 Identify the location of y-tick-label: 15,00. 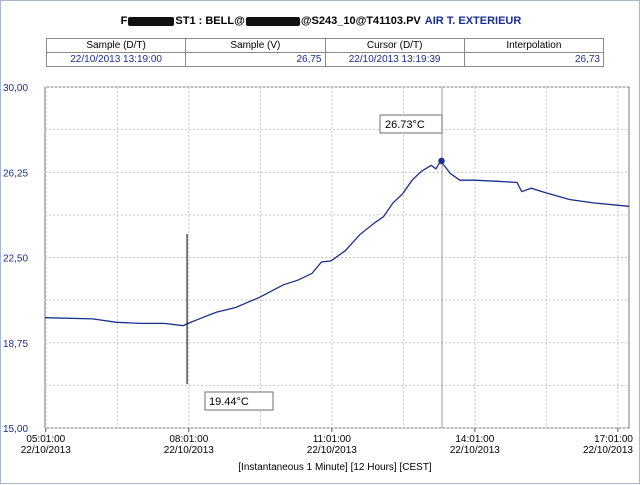
(15, 429).